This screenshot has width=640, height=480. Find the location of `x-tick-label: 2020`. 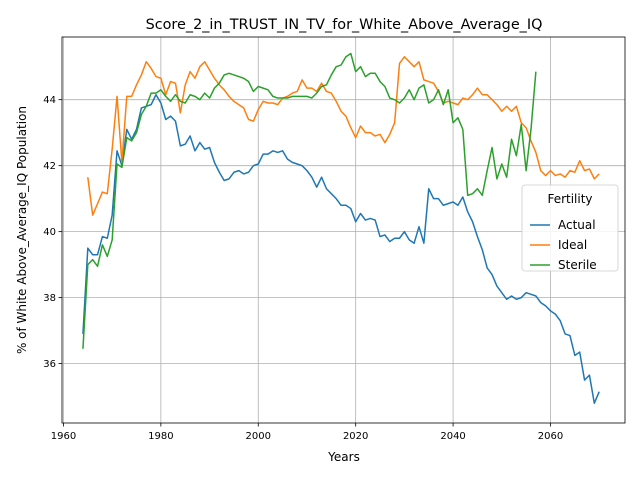

x-tick-label: 2020 is located at coordinates (355, 436).